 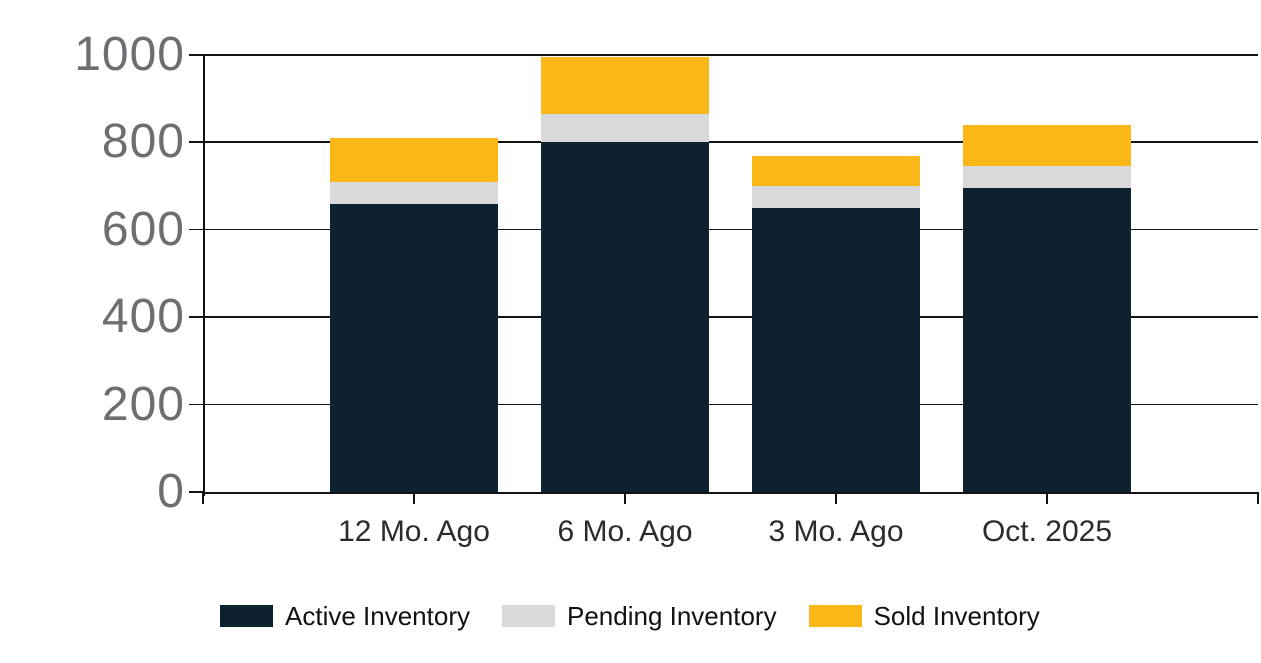 What do you see at coordinates (143, 404) in the screenshot?
I see `y-axis-tick-label: 200` at bounding box center [143, 404].